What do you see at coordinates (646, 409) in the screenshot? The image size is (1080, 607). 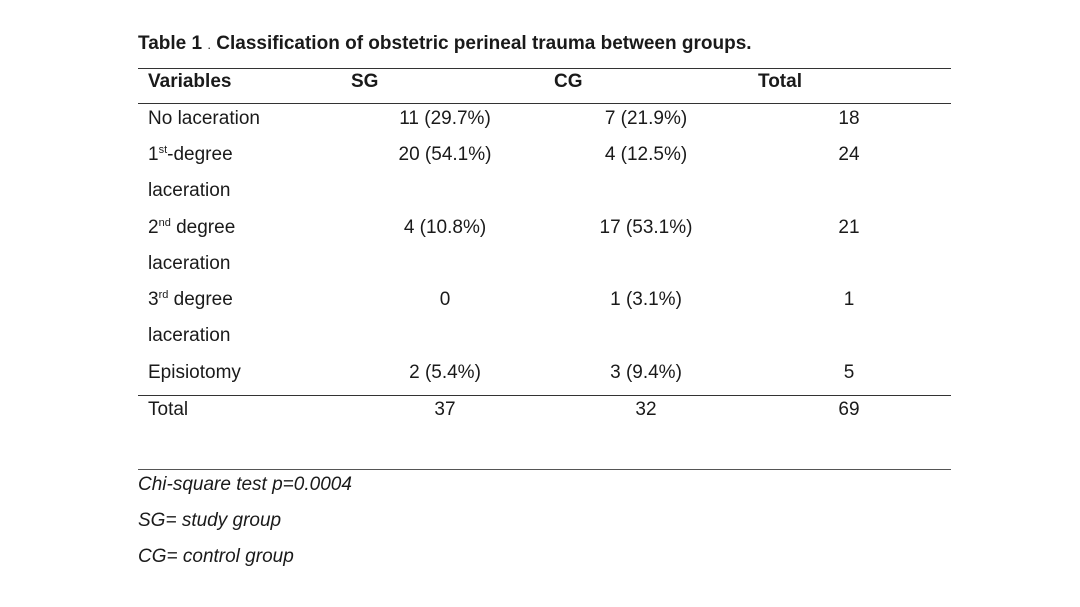 I see `row-total-cg: 32` at bounding box center [646, 409].